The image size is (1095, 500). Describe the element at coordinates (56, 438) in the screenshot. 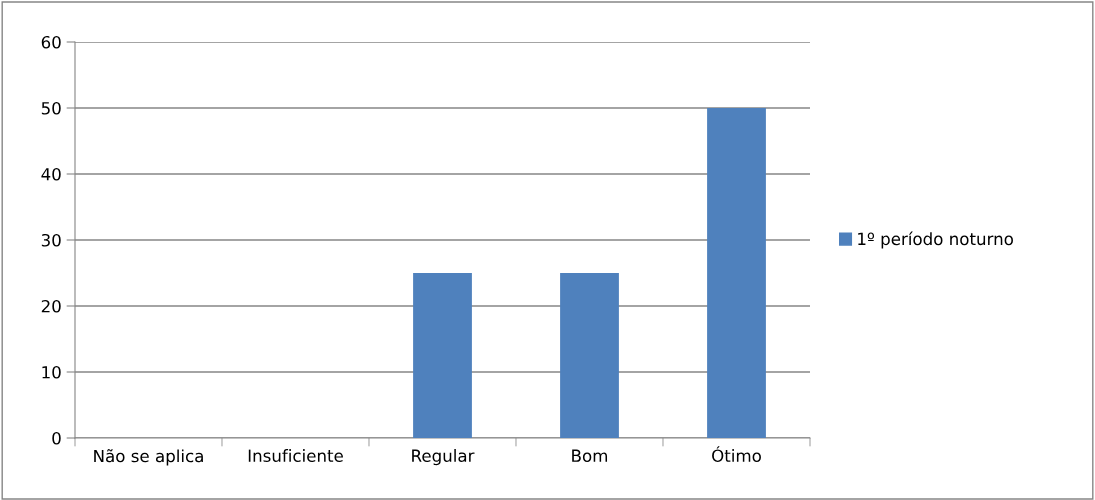

I see `y-tick-label: 0` at that location.